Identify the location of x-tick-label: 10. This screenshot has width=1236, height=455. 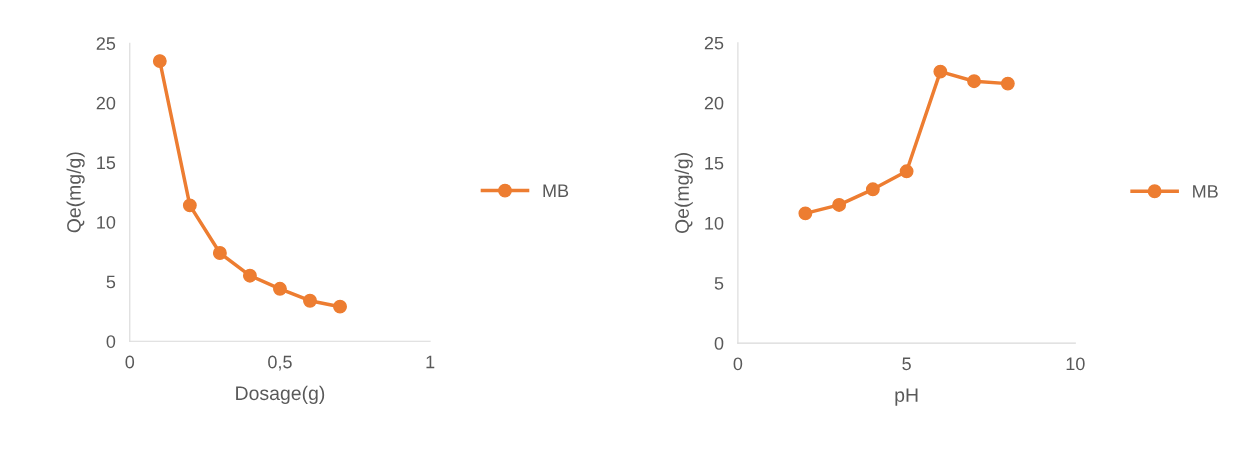
(1075, 364).